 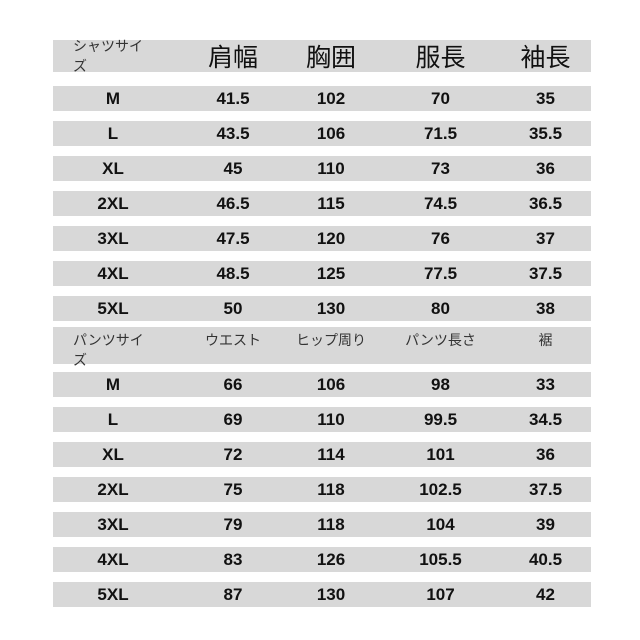 I want to click on measurement-cell: 45, so click(x=233, y=168).